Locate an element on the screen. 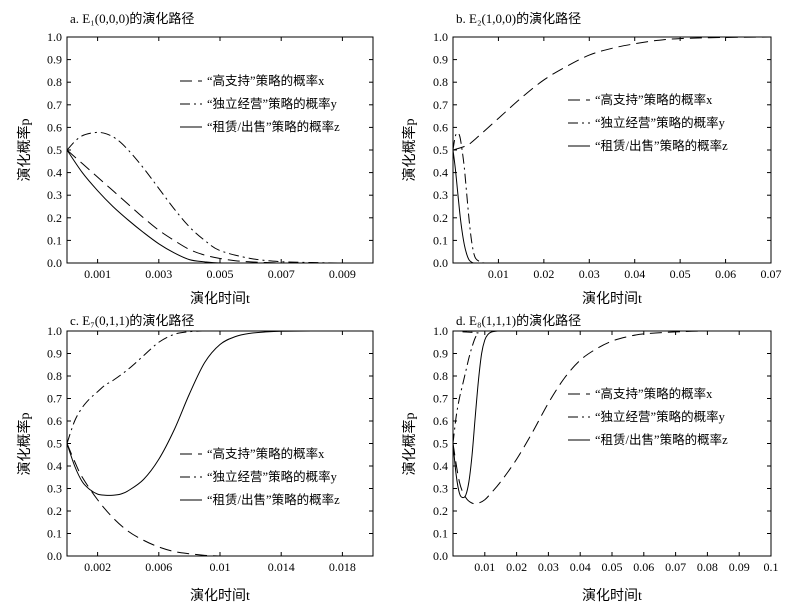 This screenshot has height=614, width=793. x-tick-label: 0.06 is located at coordinates (643, 567).